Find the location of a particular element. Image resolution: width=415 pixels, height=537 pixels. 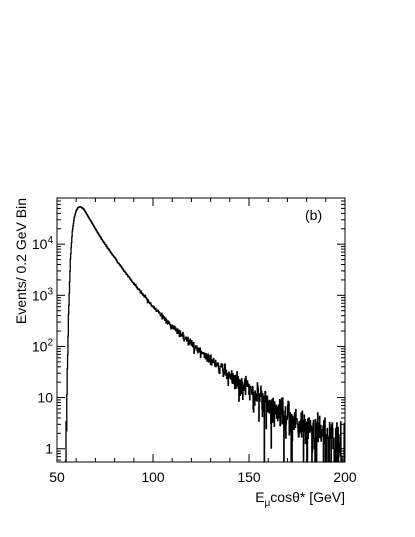

y-tick-label: 1 is located at coordinates (49, 449).